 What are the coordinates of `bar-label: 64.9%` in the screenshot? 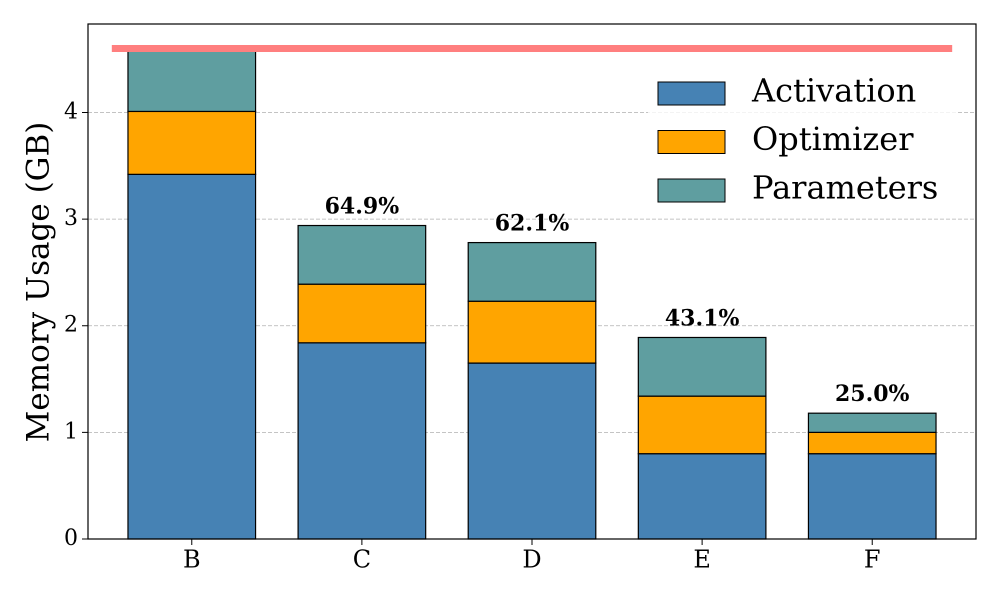 It's located at (362, 207).